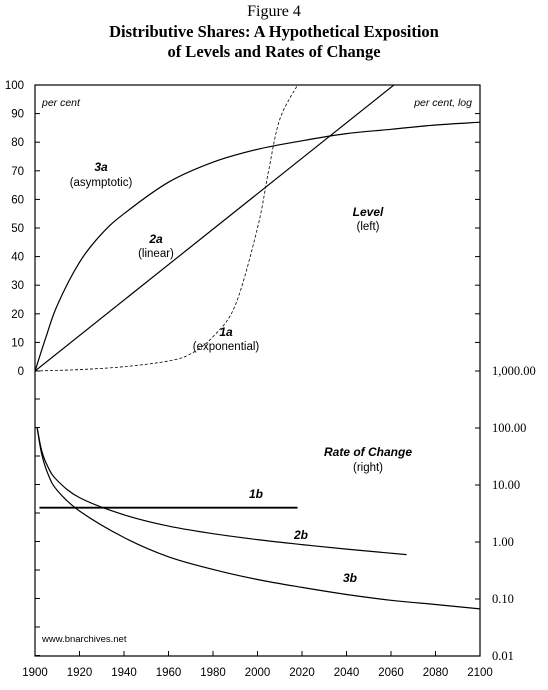 The height and width of the screenshot is (690, 548). Describe the element at coordinates (509, 428) in the screenshot. I see `right-tick-label: 100.00` at that location.